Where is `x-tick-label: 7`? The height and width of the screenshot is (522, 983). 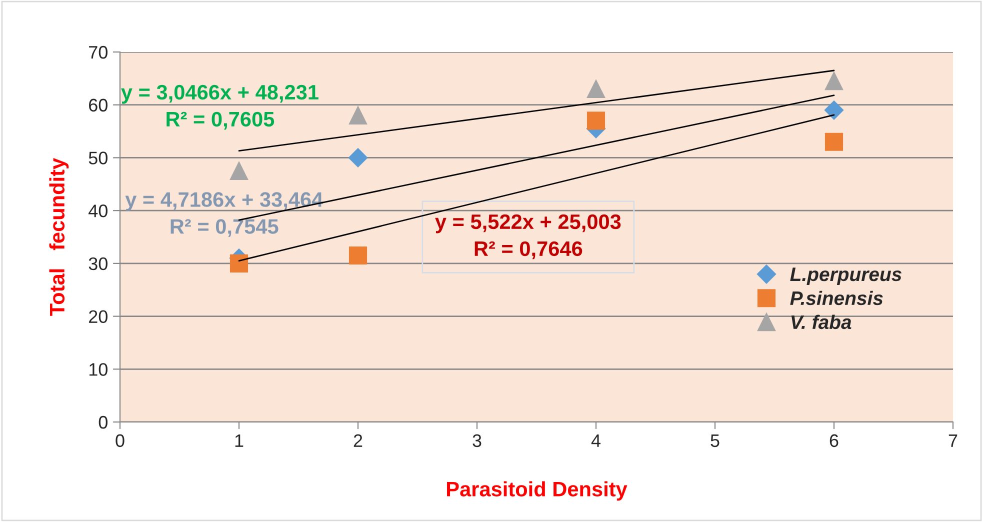 x-tick-label: 7 is located at coordinates (953, 440).